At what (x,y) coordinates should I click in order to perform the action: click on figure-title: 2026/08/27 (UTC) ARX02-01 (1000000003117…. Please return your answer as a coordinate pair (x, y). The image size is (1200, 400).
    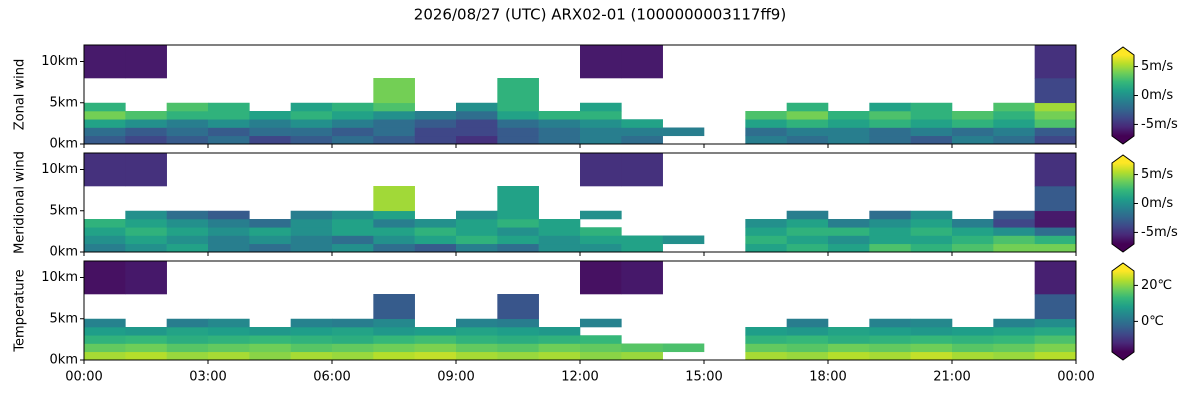
    Looking at the image, I should click on (600, 15).